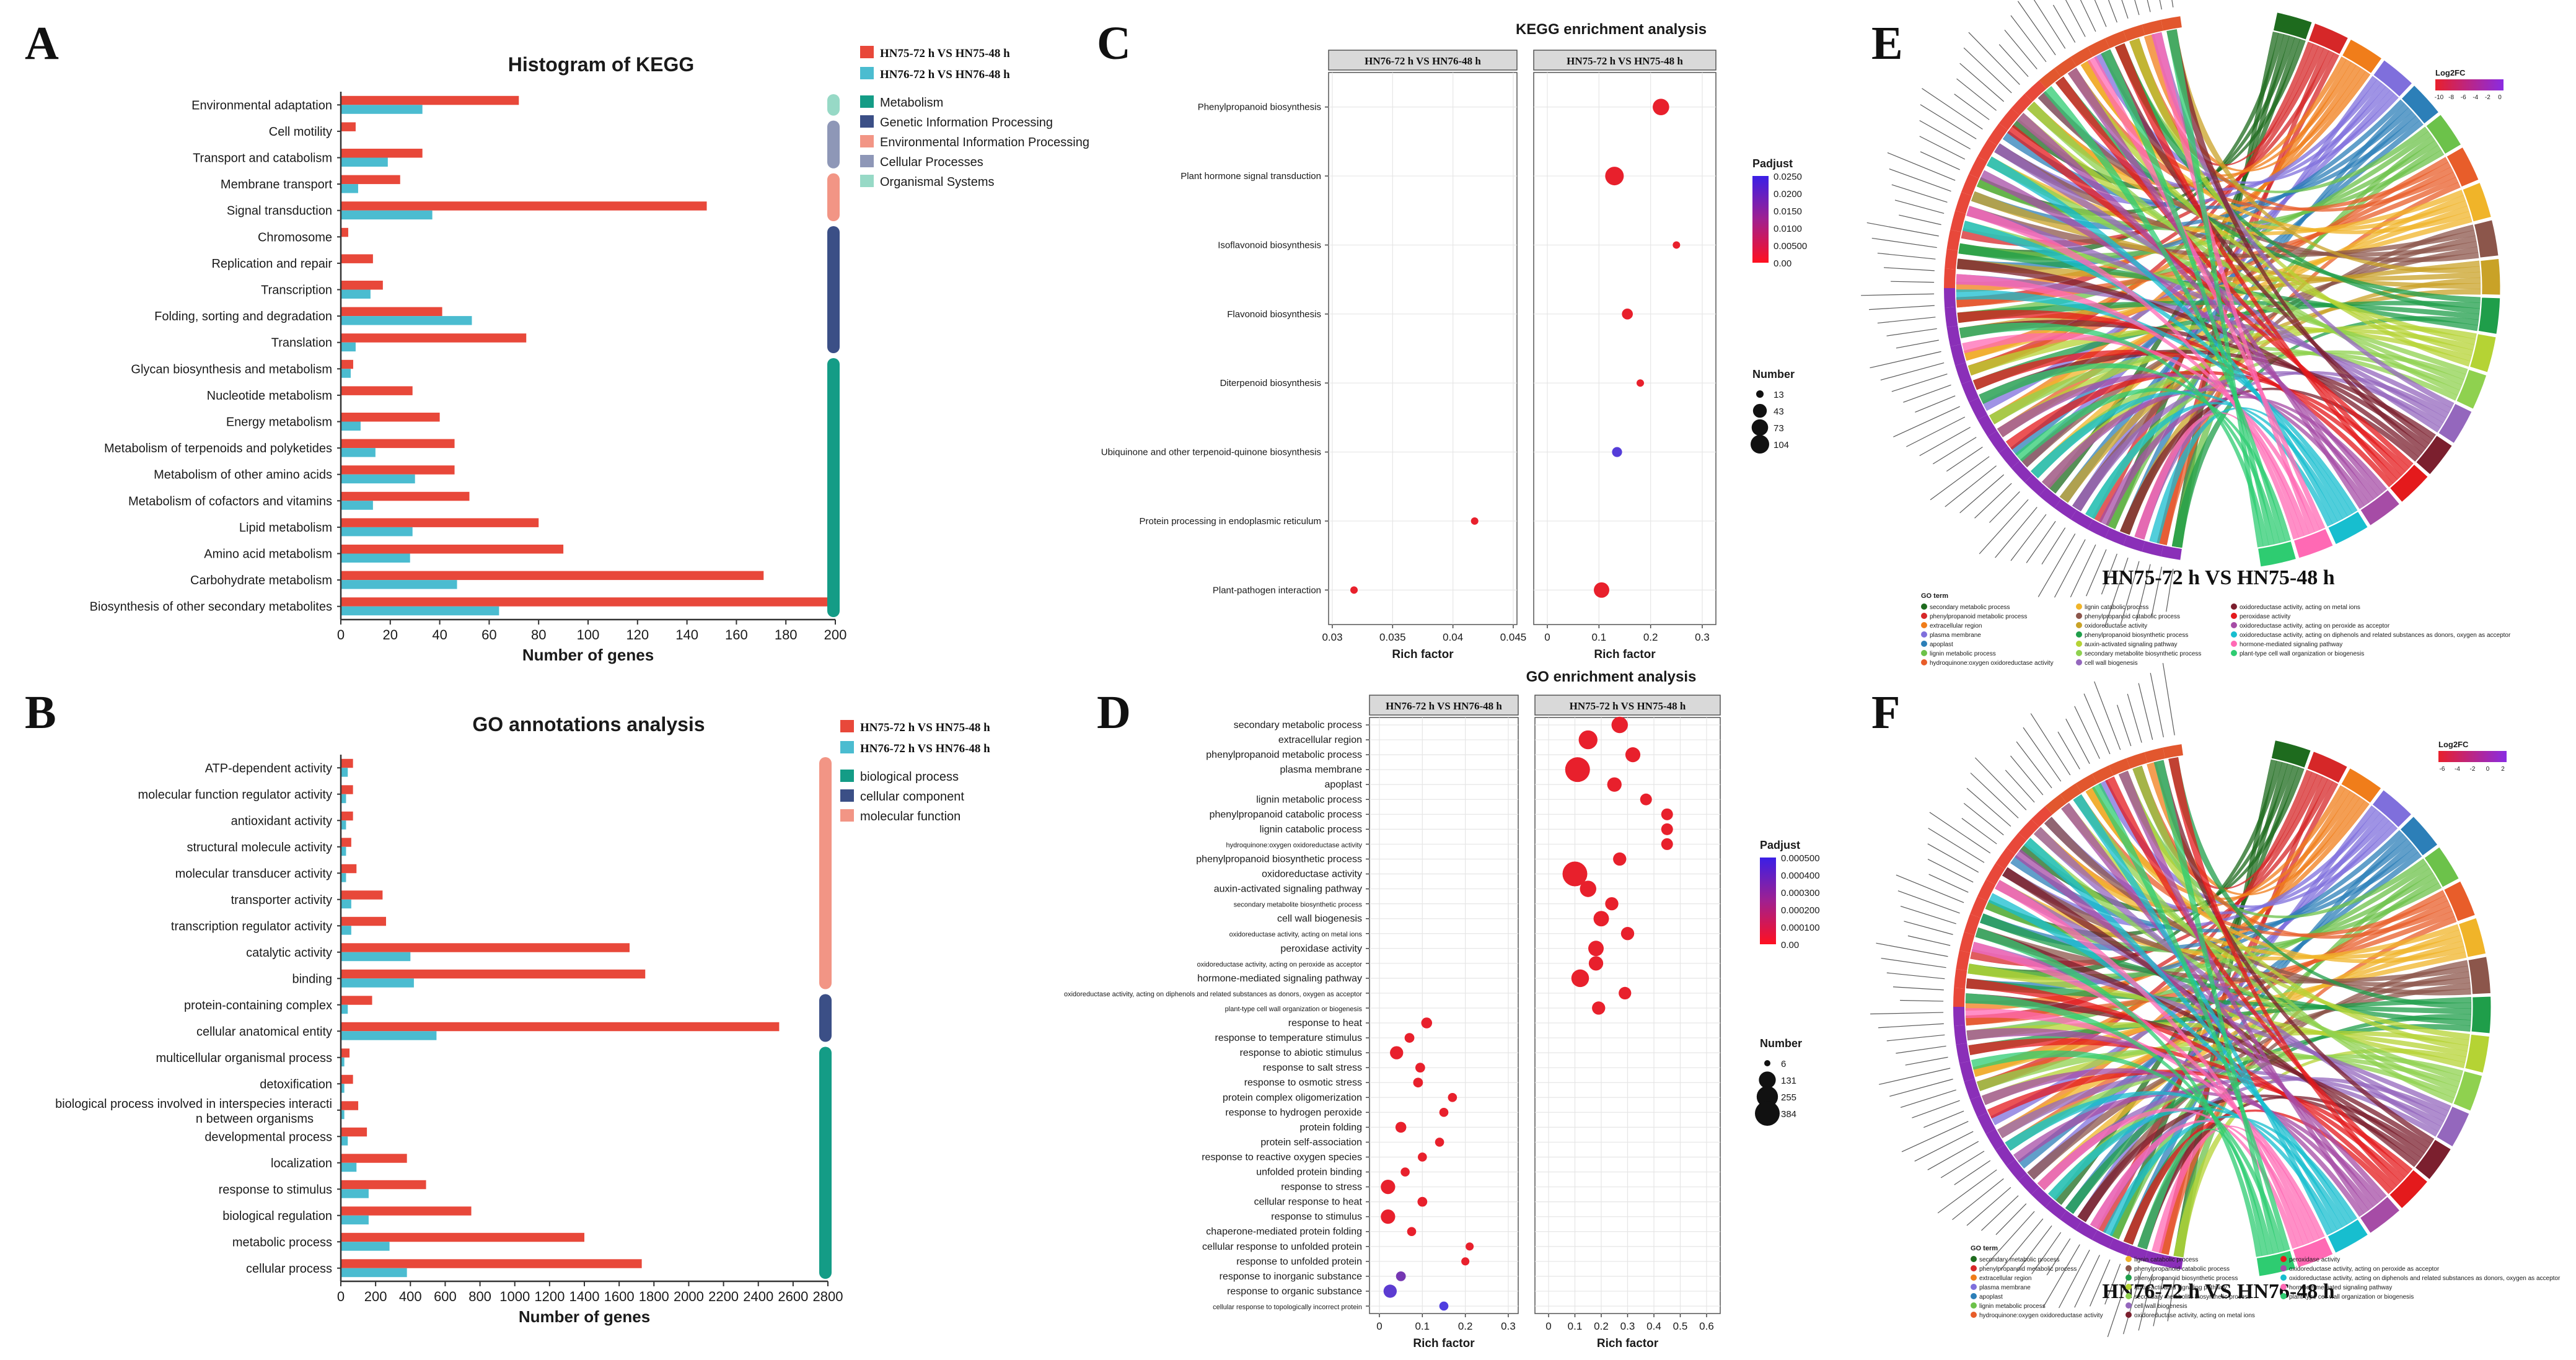  I want to click on number-legend-label: 43, so click(1779, 412).